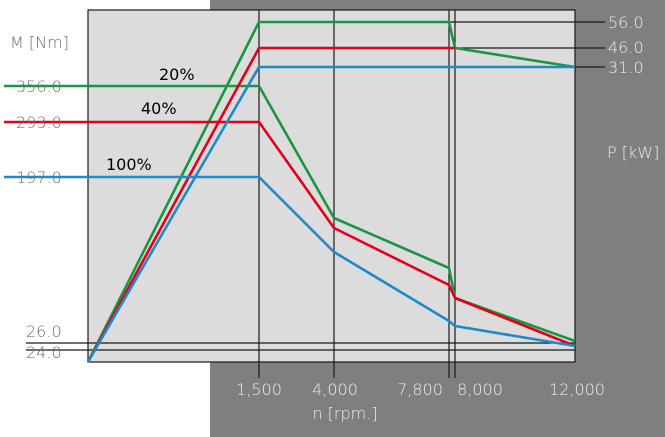 Image resolution: width=665 pixels, height=437 pixels. Describe the element at coordinates (39, 177) in the screenshot. I see `left-tick-197: 197.0` at that location.